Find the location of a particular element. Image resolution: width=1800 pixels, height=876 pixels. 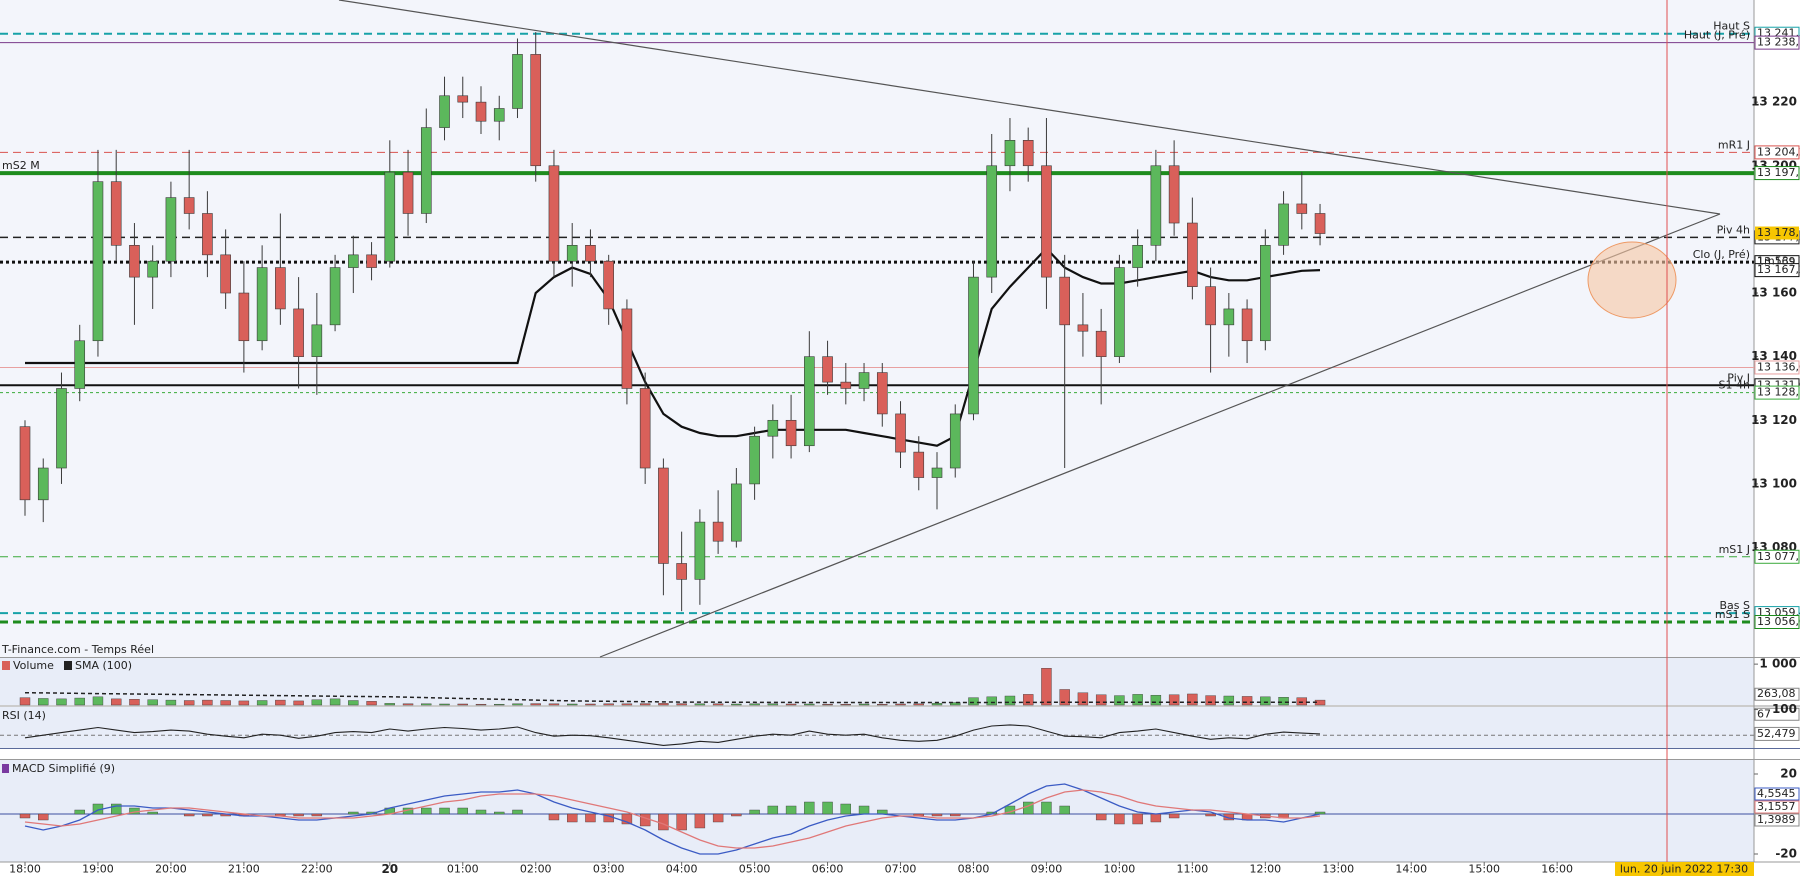

x-tick-label: 04:00 is located at coordinates (682, 869).